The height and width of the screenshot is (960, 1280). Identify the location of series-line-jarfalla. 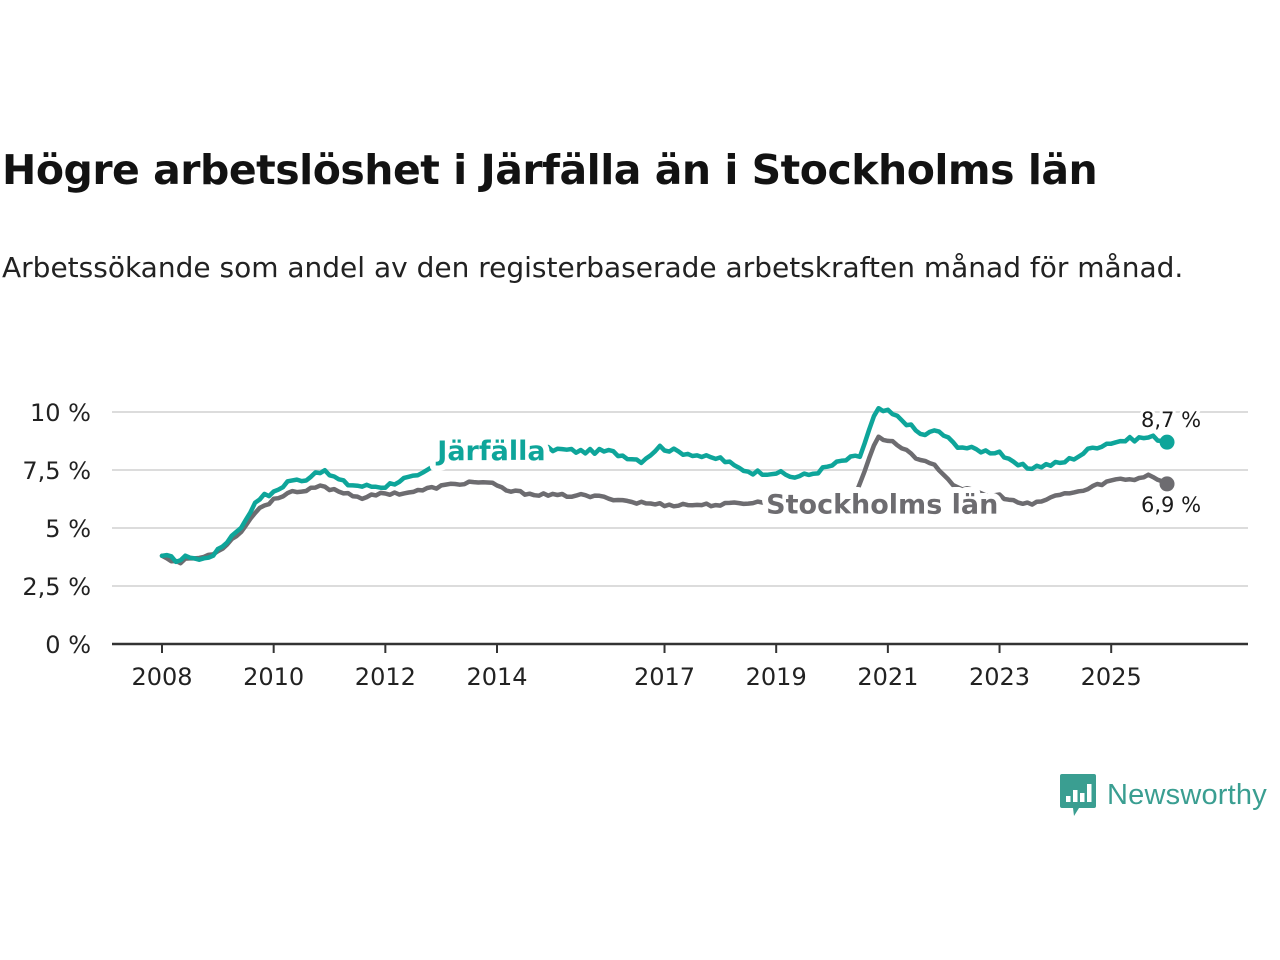
(664, 485).